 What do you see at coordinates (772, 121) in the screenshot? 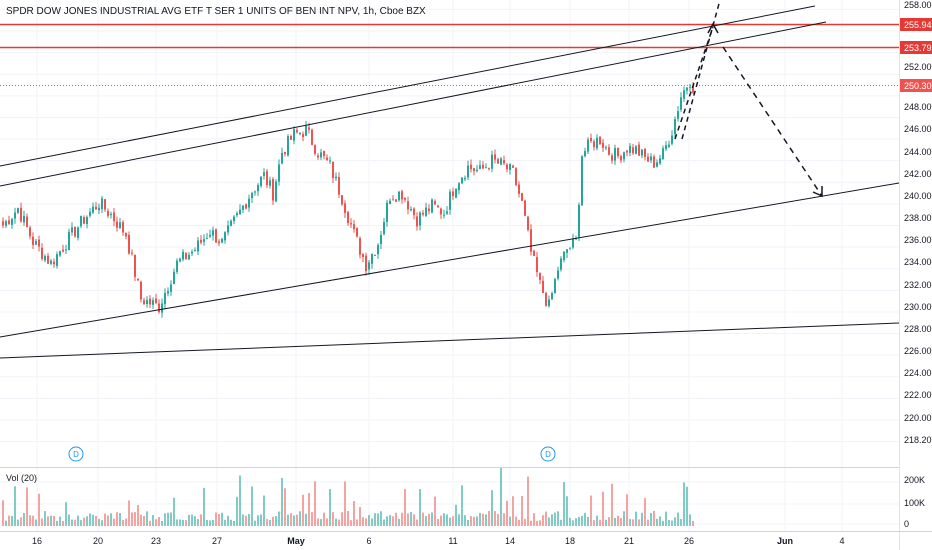
I see `projection-path-down` at bounding box center [772, 121].